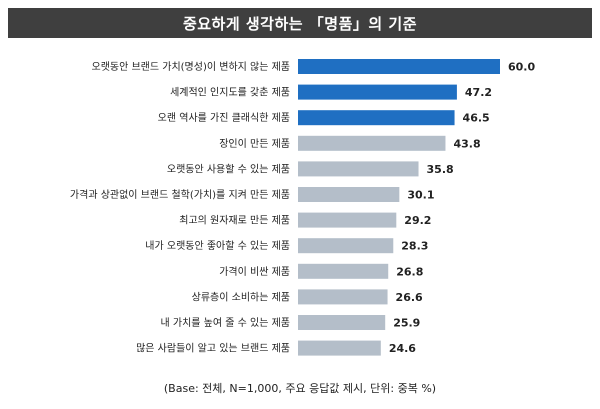 The width and height of the screenshot is (600, 409). What do you see at coordinates (228, 169) in the screenshot?
I see `category-label: 오랫동안 사용할 수 있는 제품` at bounding box center [228, 169].